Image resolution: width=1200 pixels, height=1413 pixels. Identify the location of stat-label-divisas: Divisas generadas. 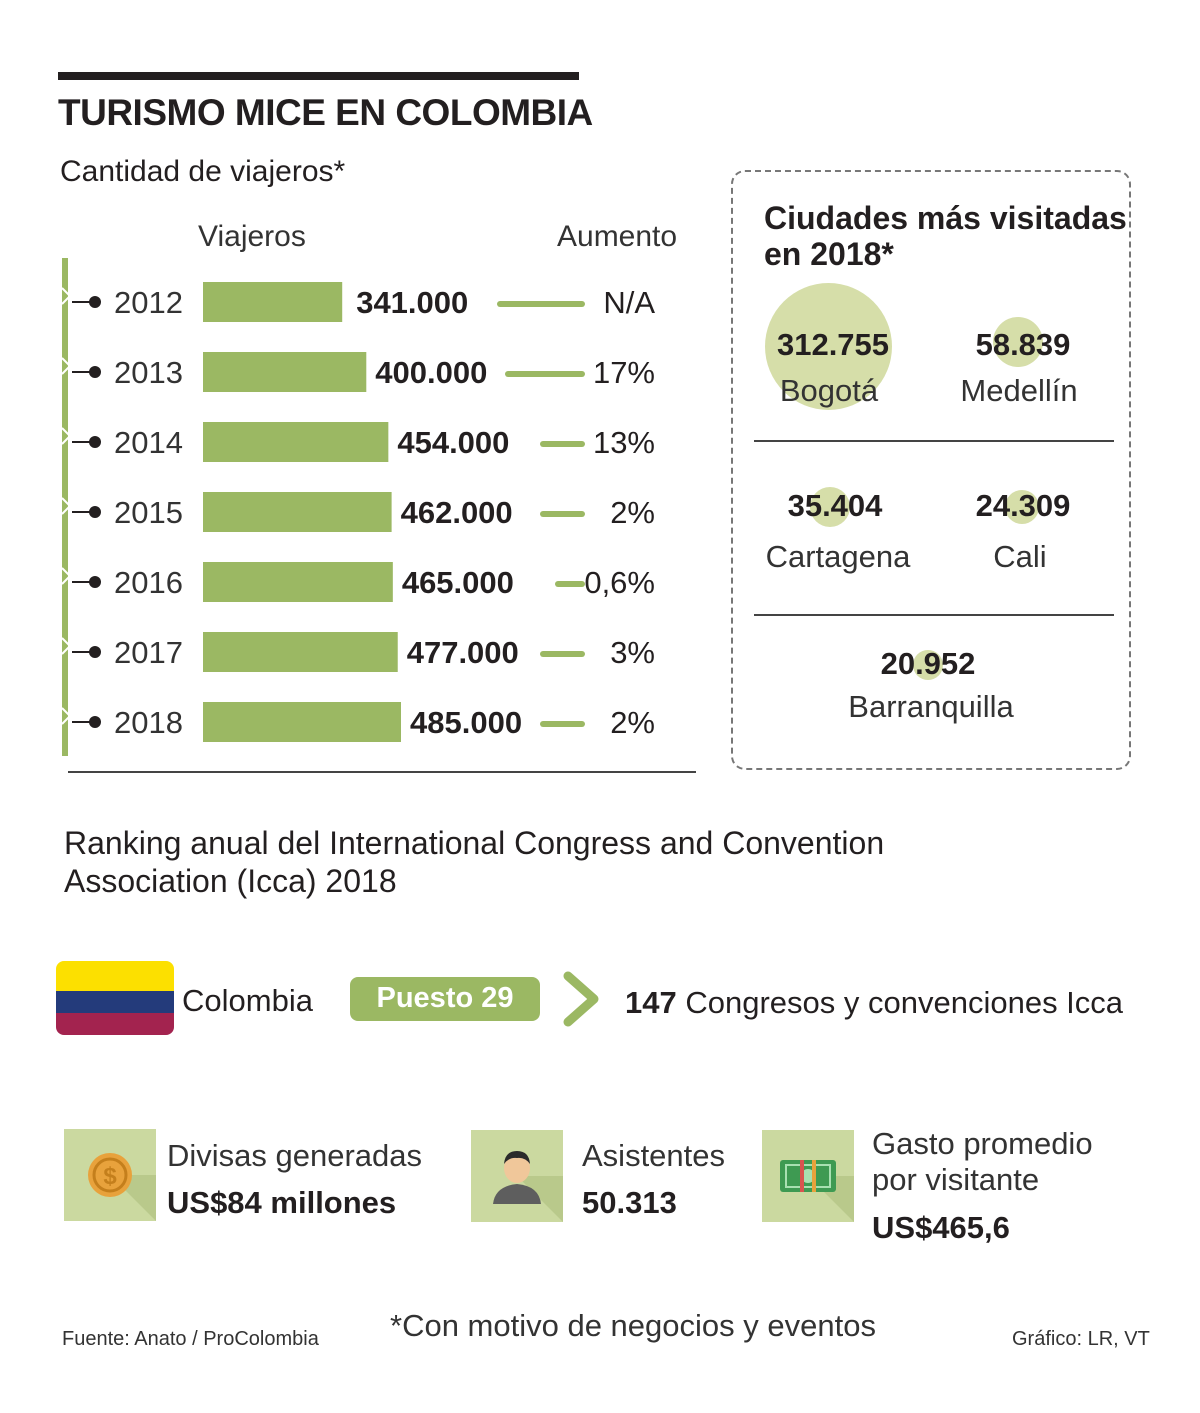
(295, 1155).